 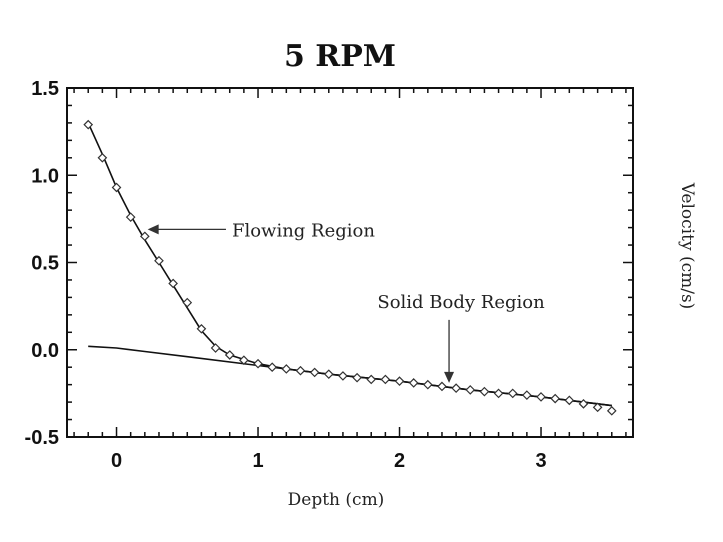 I want to click on annotation-flowing-region: Flowing Region, so click(x=303, y=230).